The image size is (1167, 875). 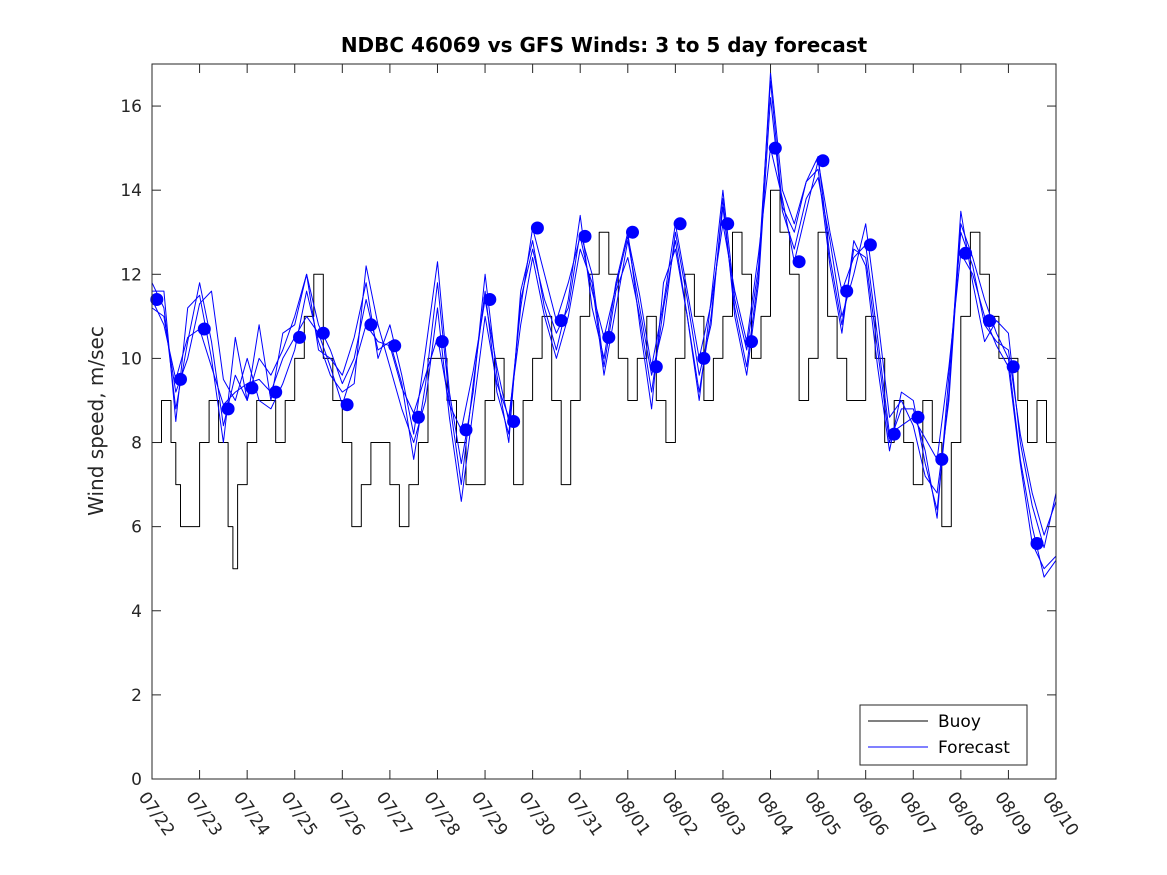 I want to click on y-tick-label: 16, so click(x=131, y=107).